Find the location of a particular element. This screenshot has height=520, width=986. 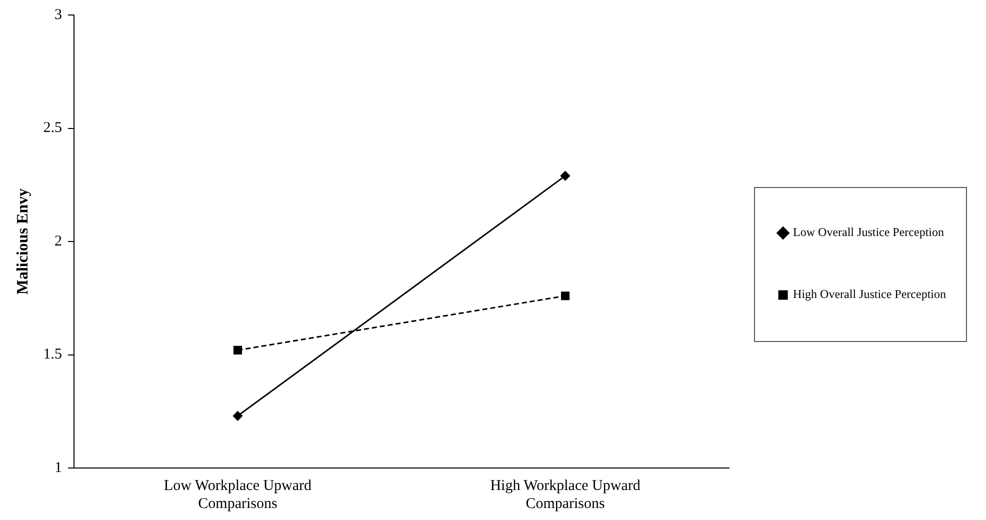

y-axis-title: Malicious Envy is located at coordinates (23, 241).